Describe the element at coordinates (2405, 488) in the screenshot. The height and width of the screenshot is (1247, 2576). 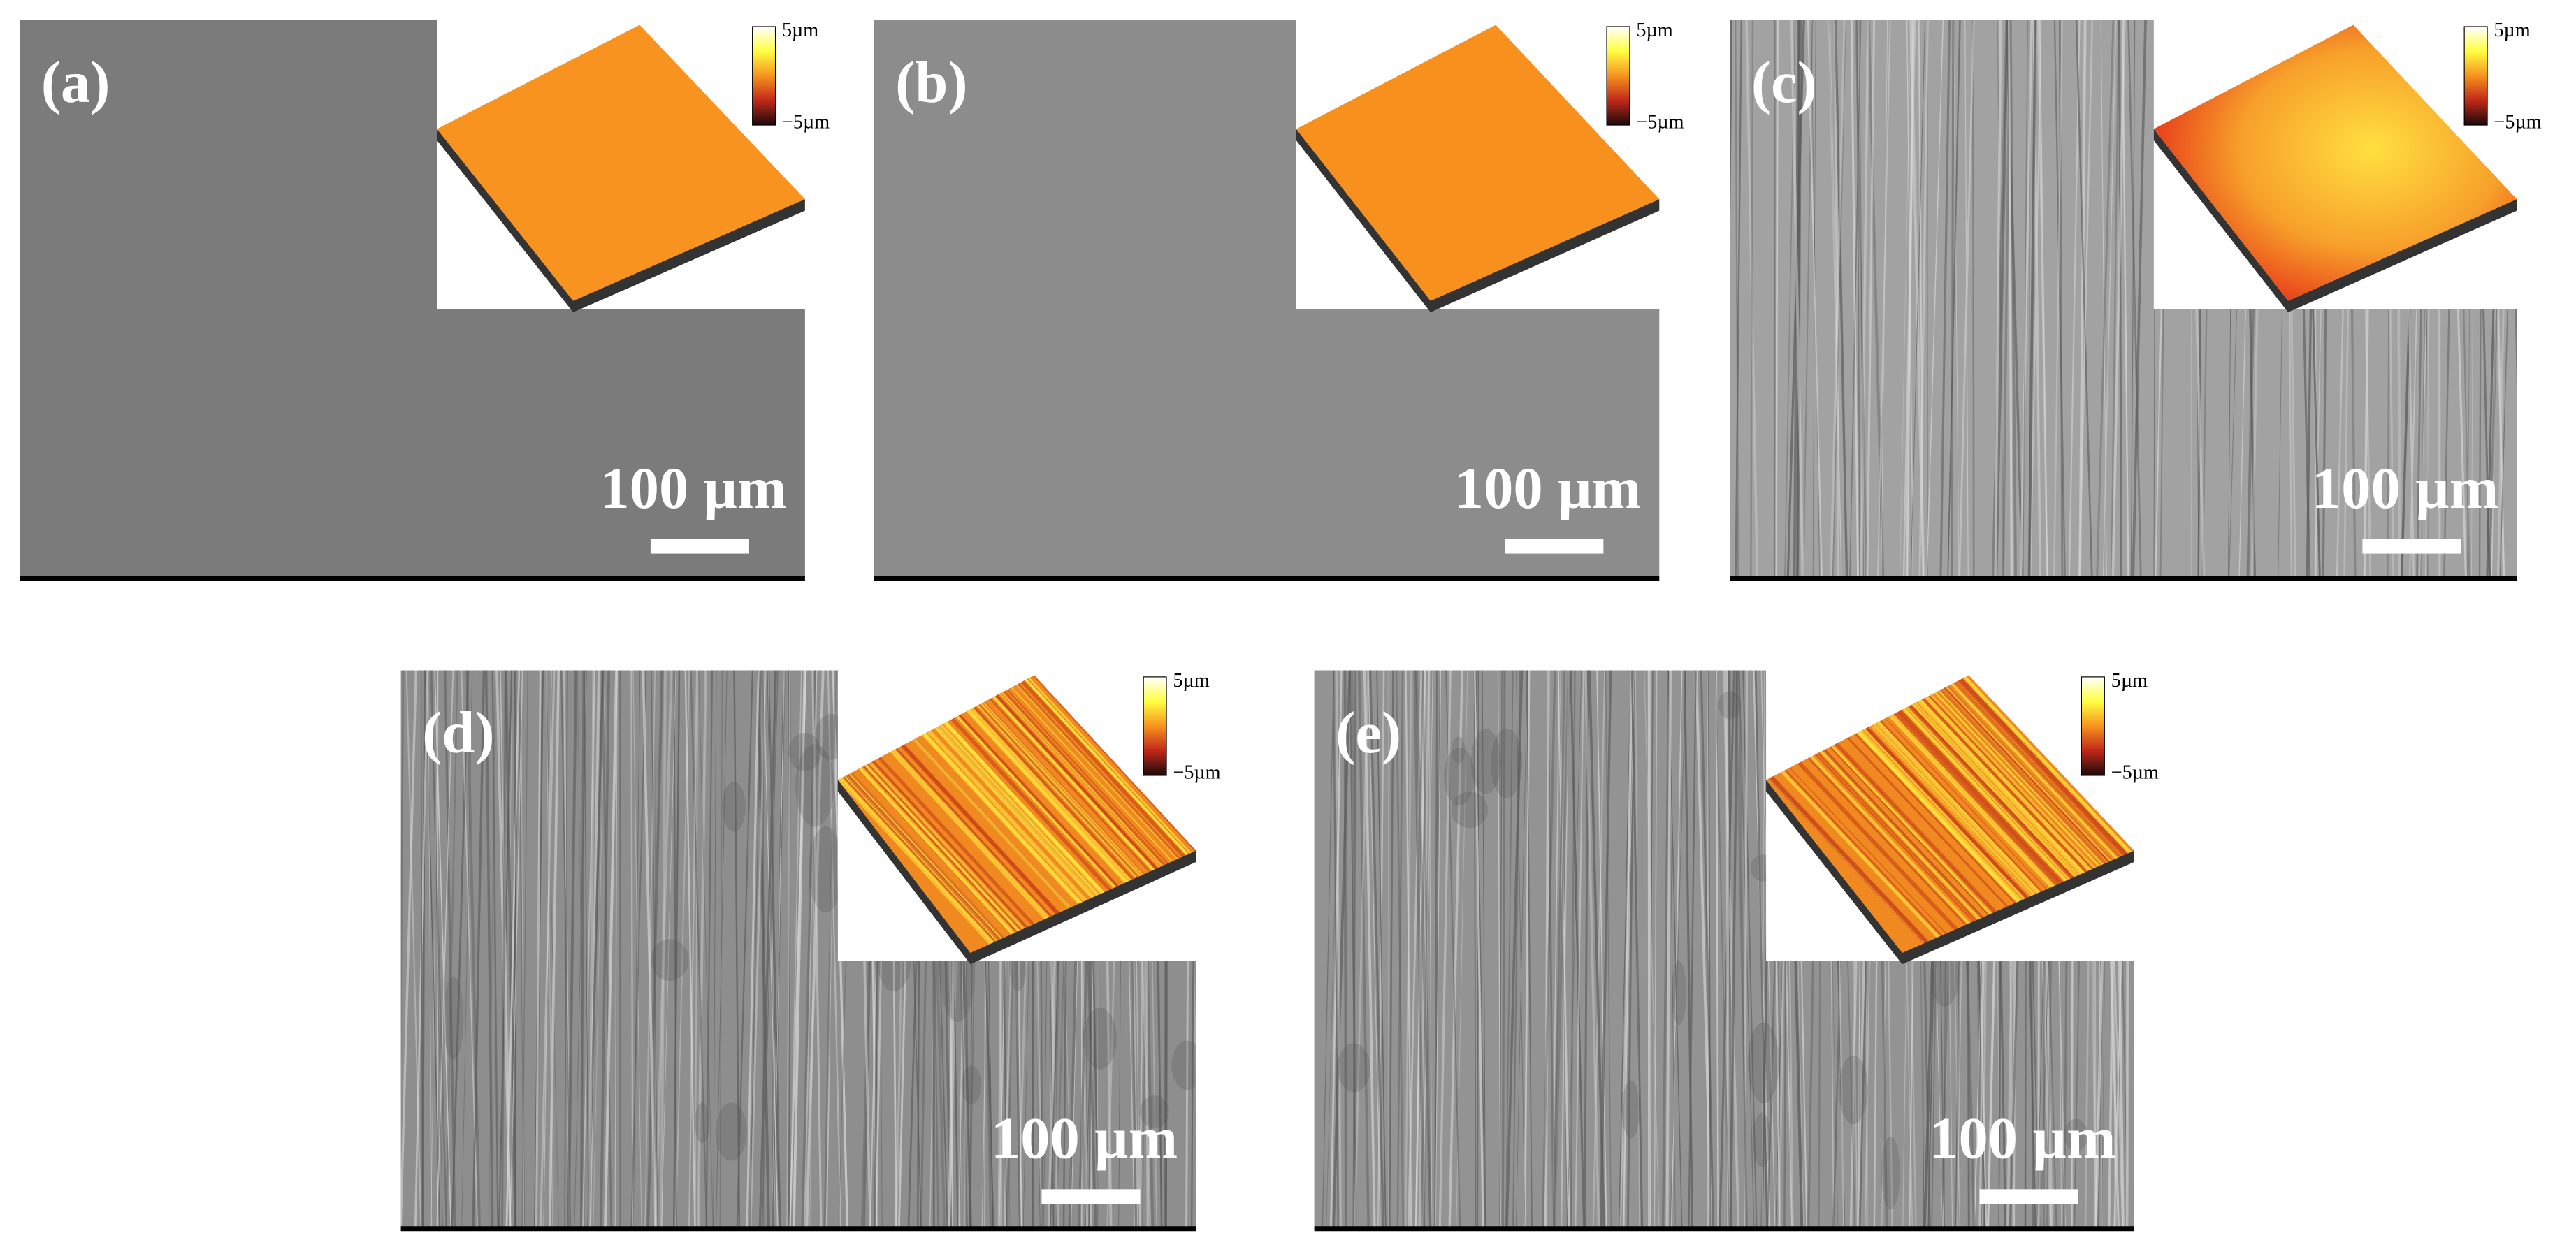
I see `scale-label: 100 µm` at that location.